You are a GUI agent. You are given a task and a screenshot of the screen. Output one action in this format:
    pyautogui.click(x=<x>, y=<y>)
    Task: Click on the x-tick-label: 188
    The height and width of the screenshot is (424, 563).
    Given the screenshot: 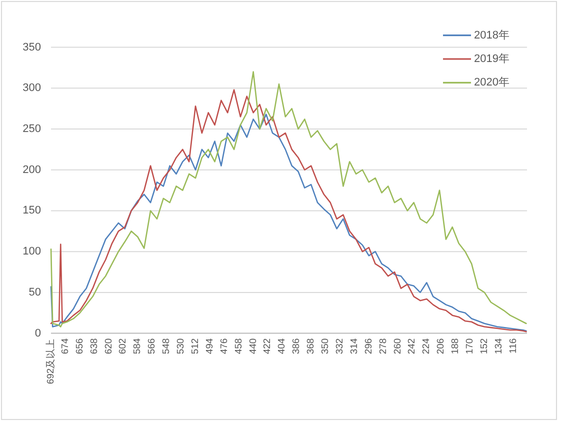 What is the action you would take?
    pyautogui.click(x=456, y=346)
    